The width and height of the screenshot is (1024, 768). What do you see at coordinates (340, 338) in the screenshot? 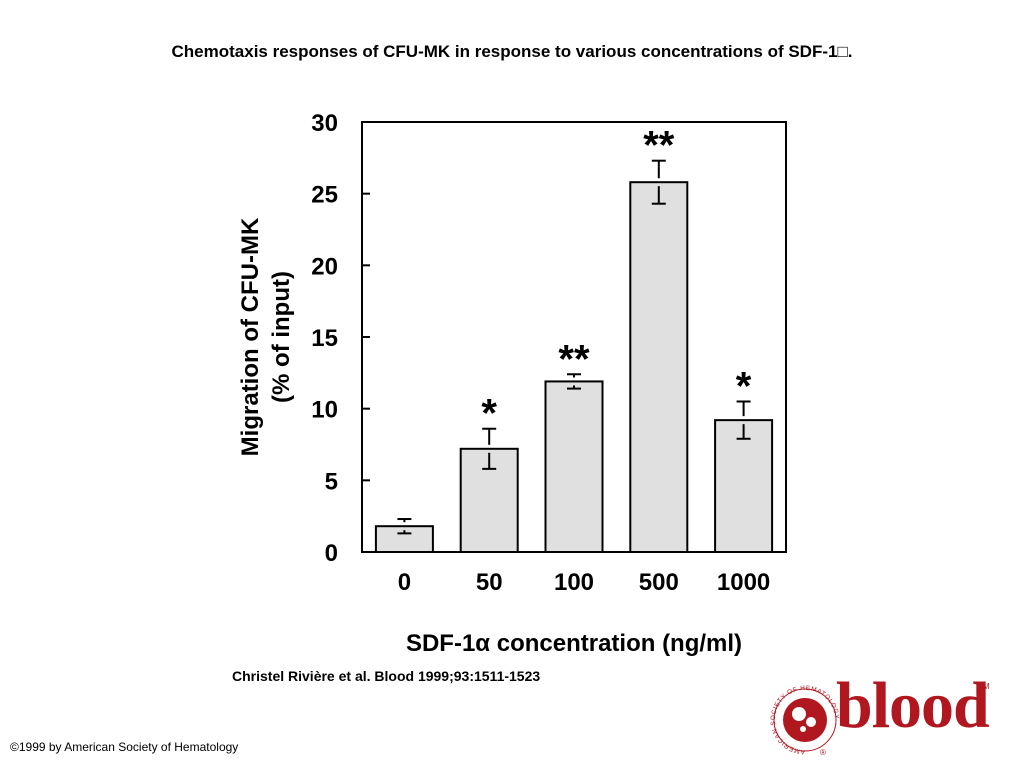
I see `y-axis-ticks: 0 5 10 15 20 25 30` at bounding box center [340, 338].